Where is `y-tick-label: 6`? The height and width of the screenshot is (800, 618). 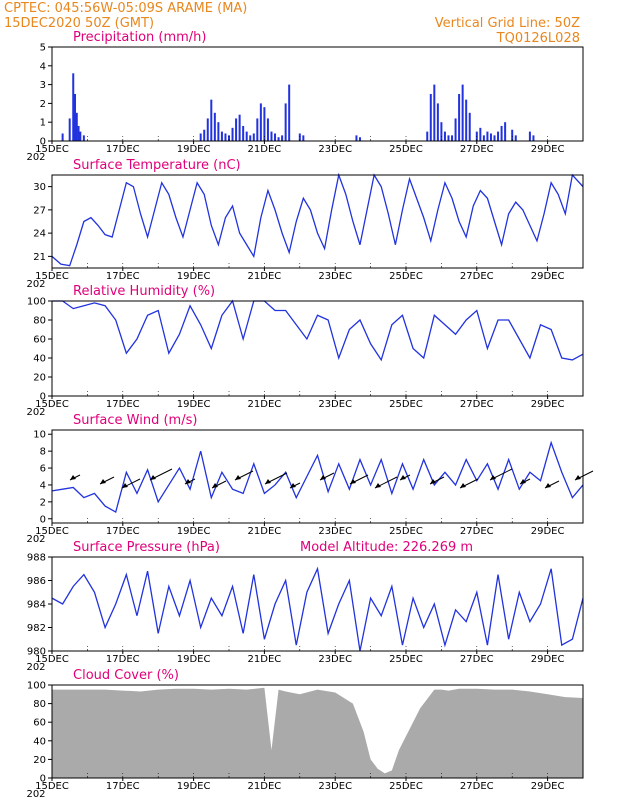
y-tick-label: 6 is located at coordinates (43, 469).